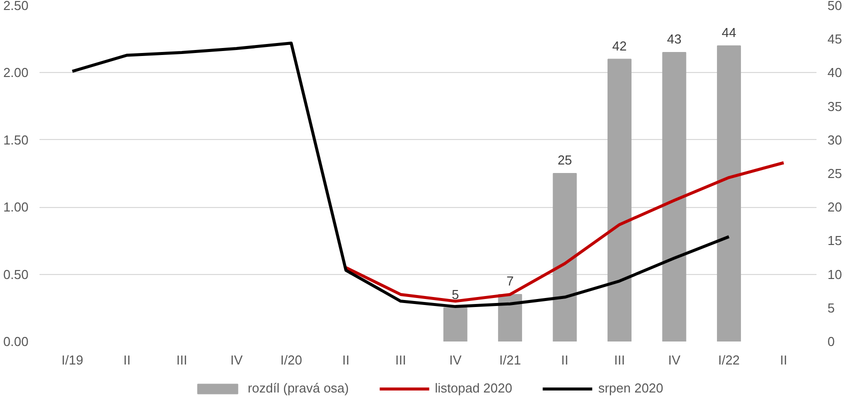 The height and width of the screenshot is (411, 844). I want to click on x-tick-label: I/20, so click(291, 360).